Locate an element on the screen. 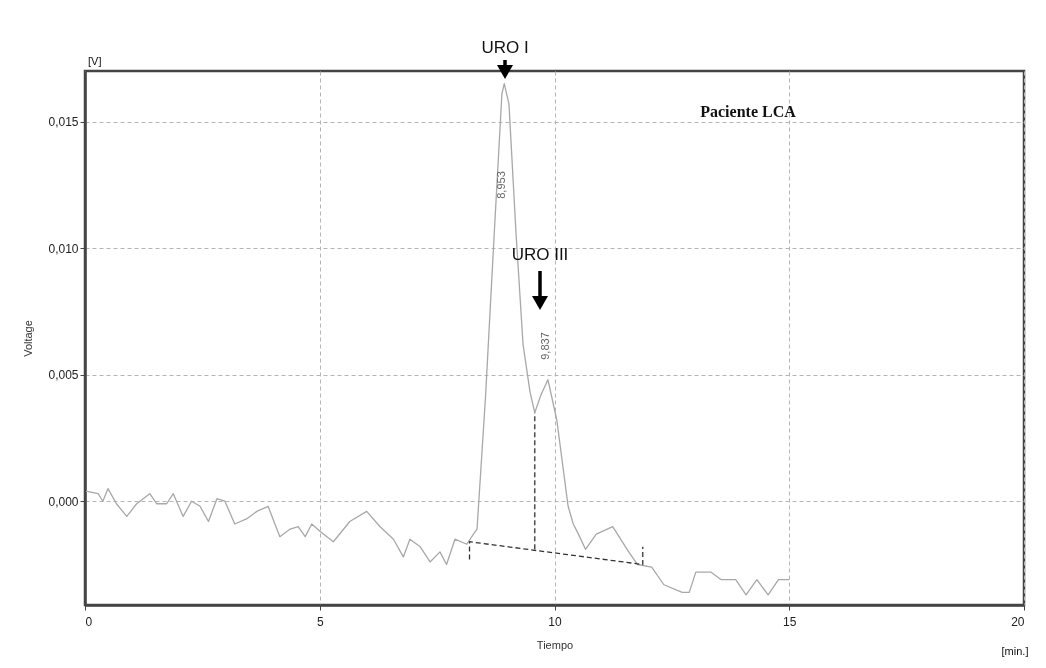 This screenshot has width=1046, height=668. text: [V] is located at coordinates (95, 61).